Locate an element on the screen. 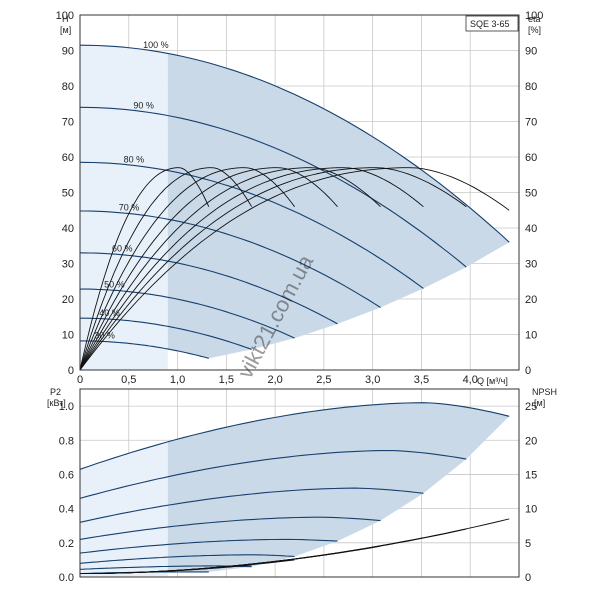 This screenshot has height=600, width=600. speed-label: 90 % is located at coordinates (143, 106).